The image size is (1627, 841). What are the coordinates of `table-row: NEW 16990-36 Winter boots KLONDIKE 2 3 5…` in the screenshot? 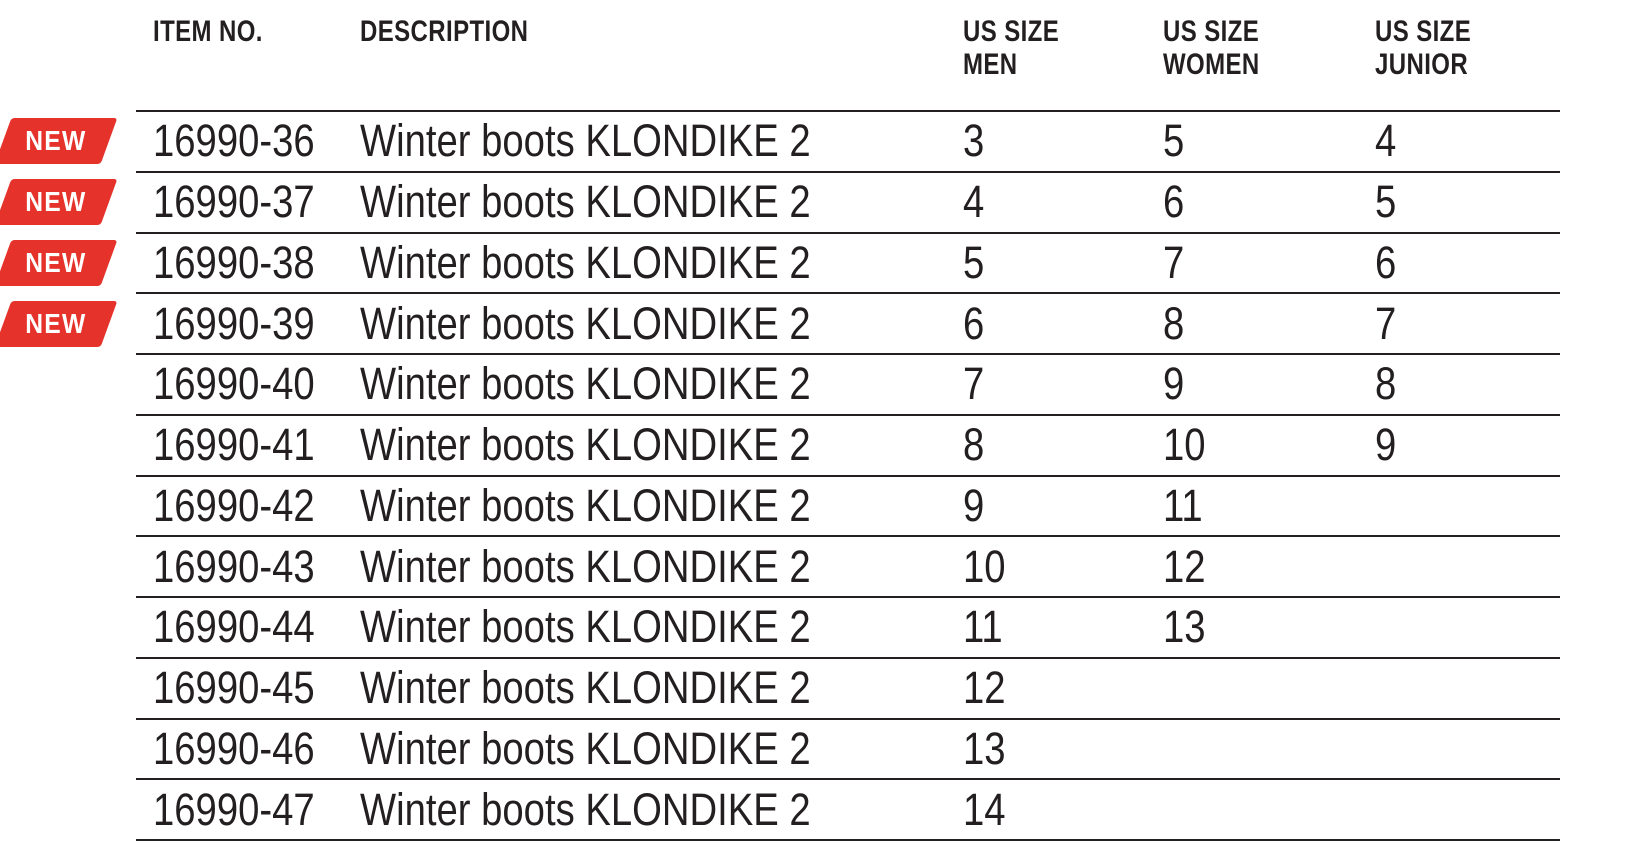 It's located at (780, 141).